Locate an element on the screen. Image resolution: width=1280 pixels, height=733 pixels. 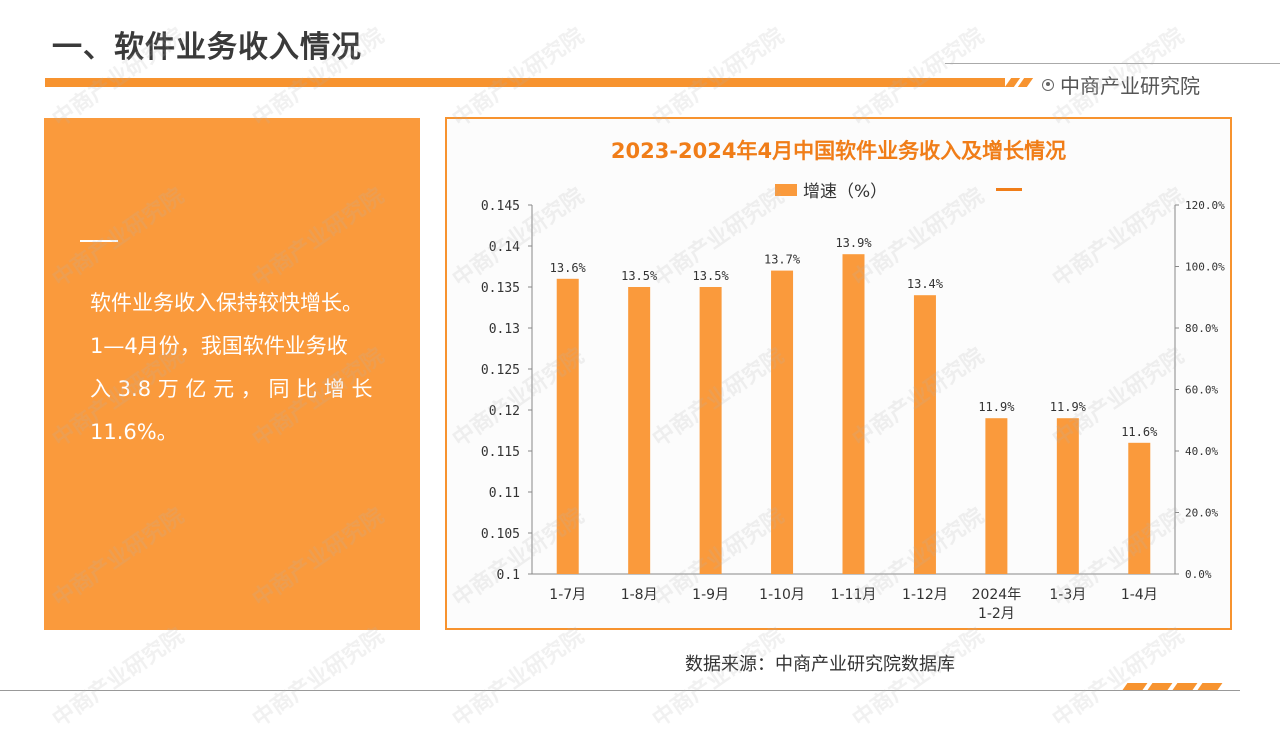
bar-data-label: 13.7% is located at coordinates (782, 260).